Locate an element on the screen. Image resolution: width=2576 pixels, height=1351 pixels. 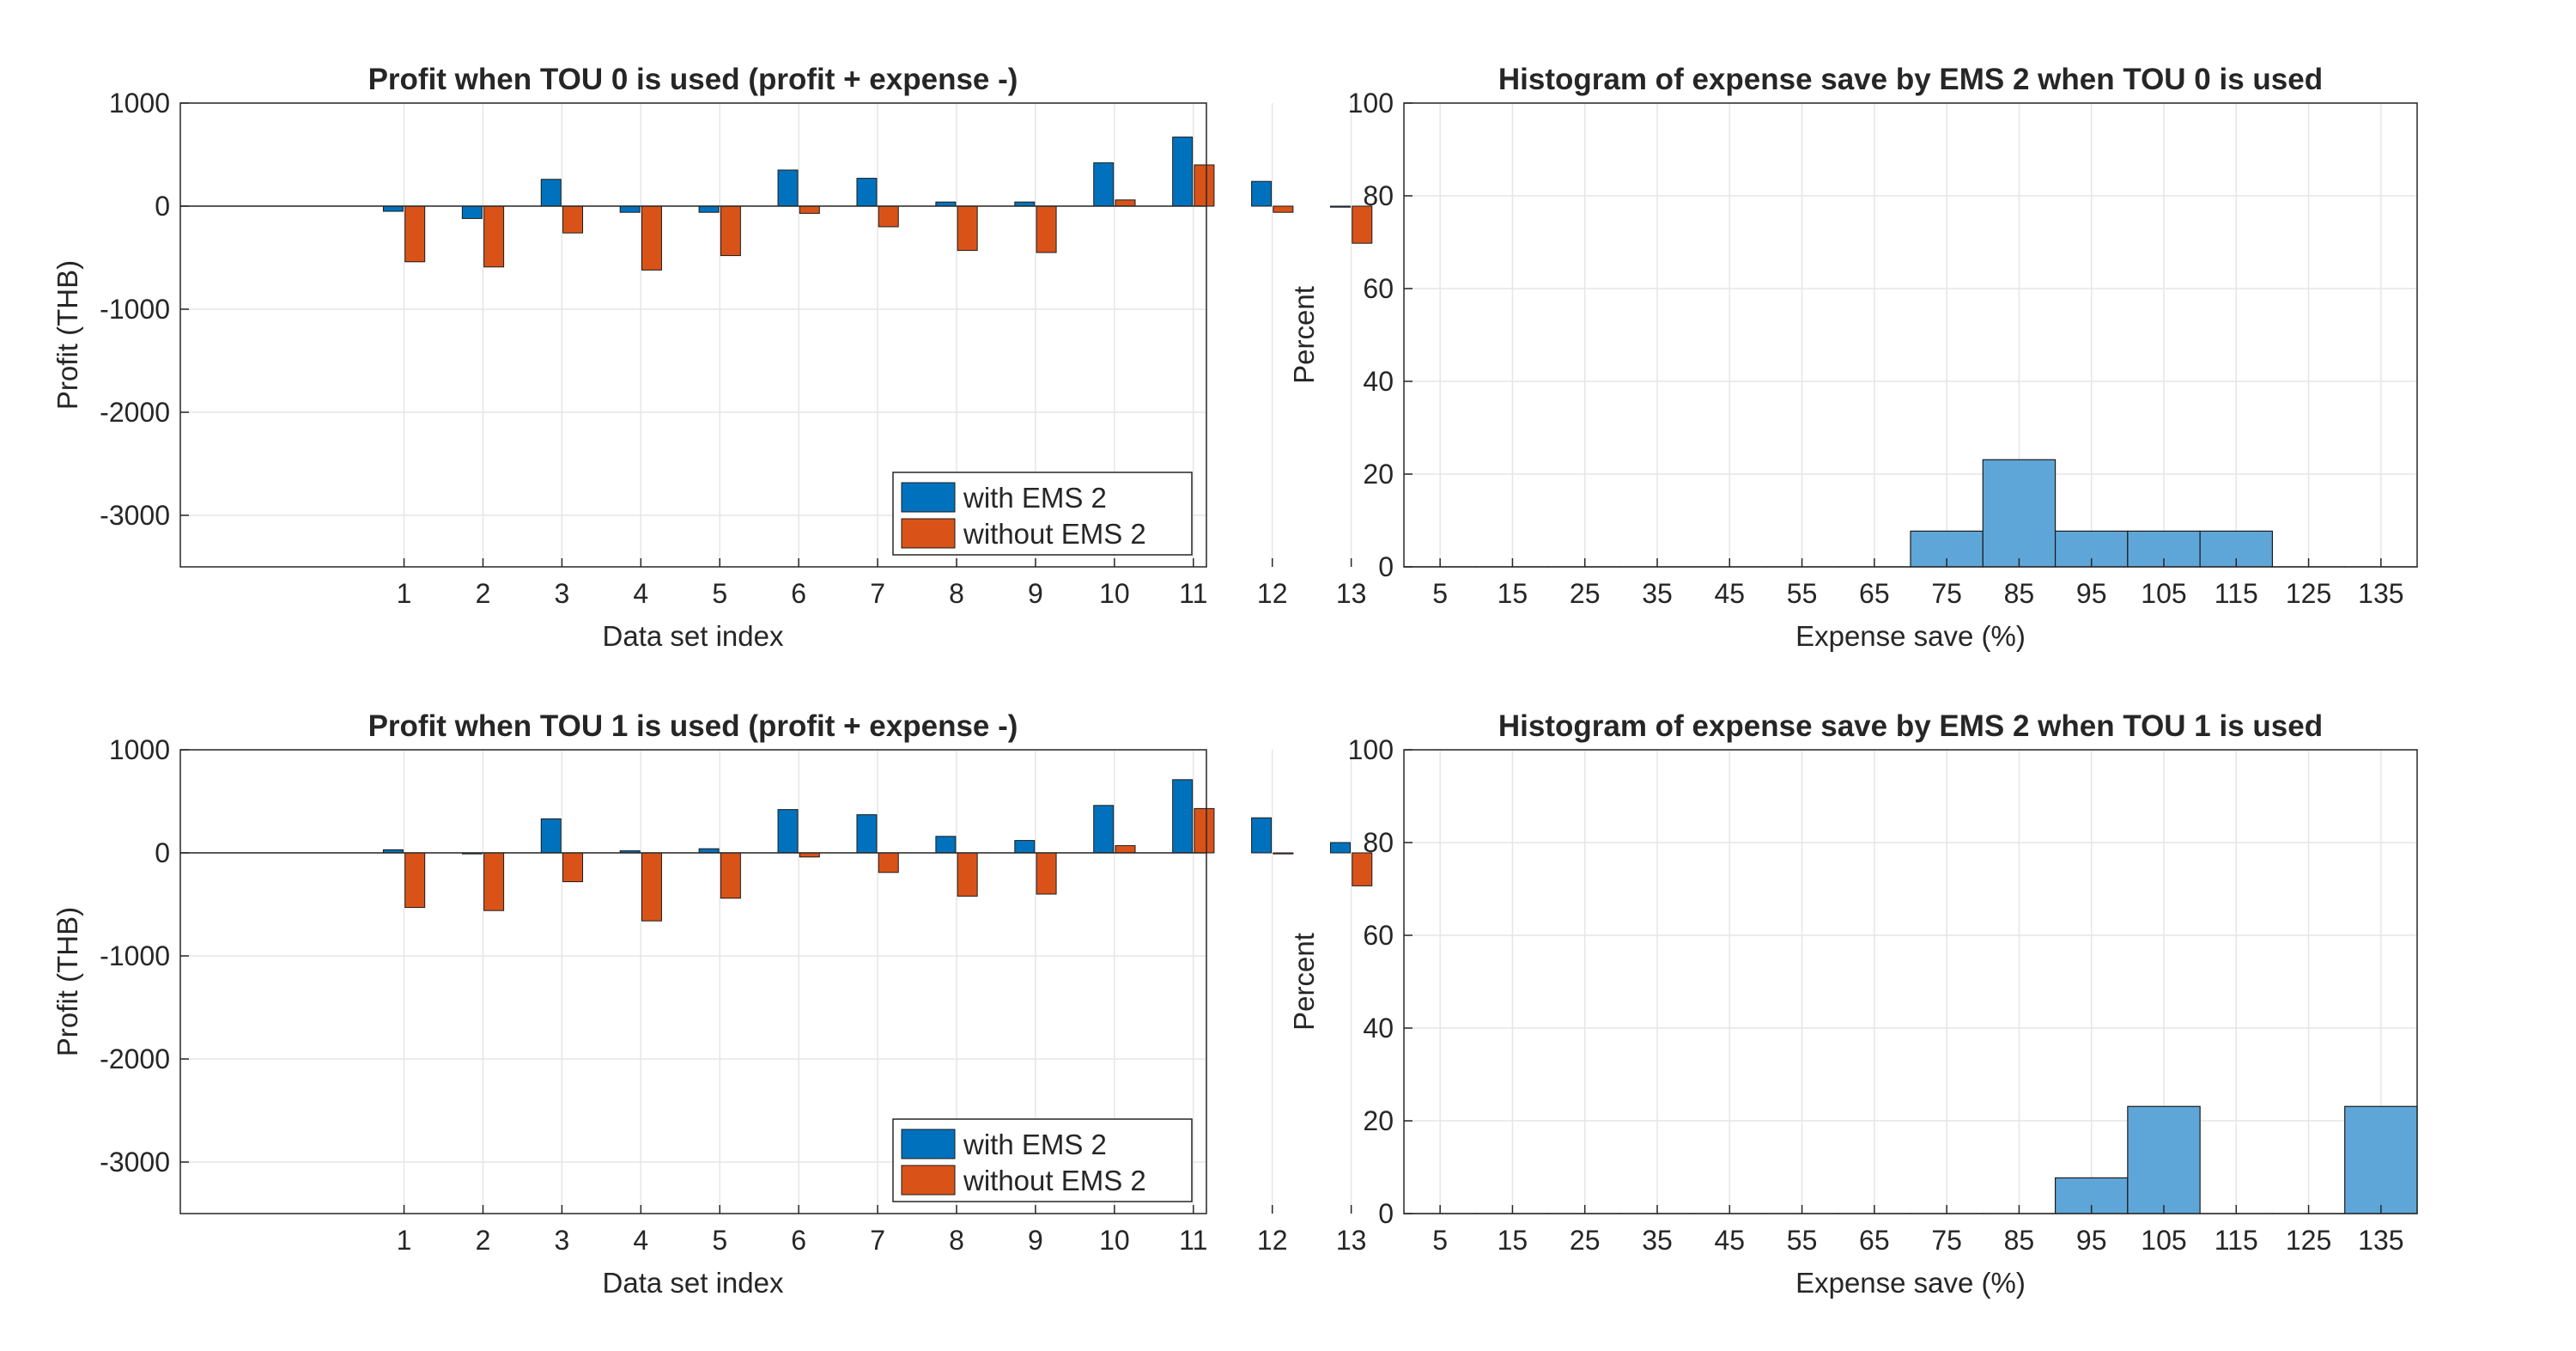
x-tick-label: 75 is located at coordinates (1946, 1240).